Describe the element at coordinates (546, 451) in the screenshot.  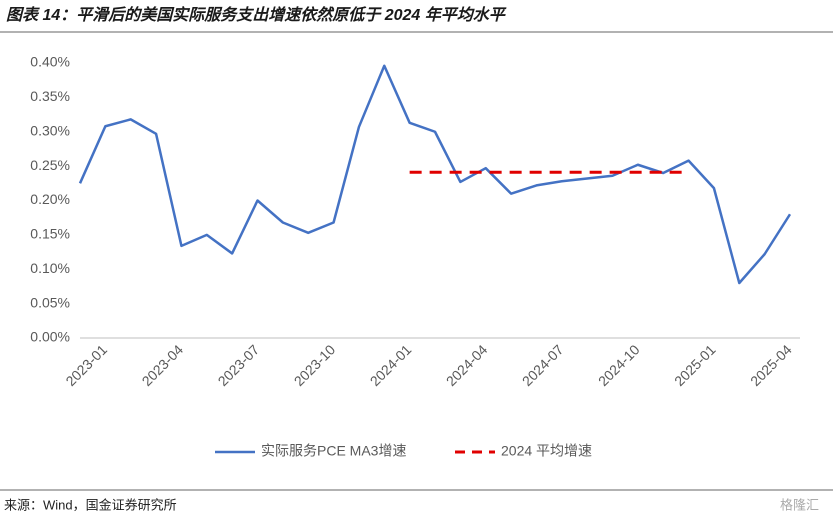
I see `legend-label: 2024 平均增速` at that location.